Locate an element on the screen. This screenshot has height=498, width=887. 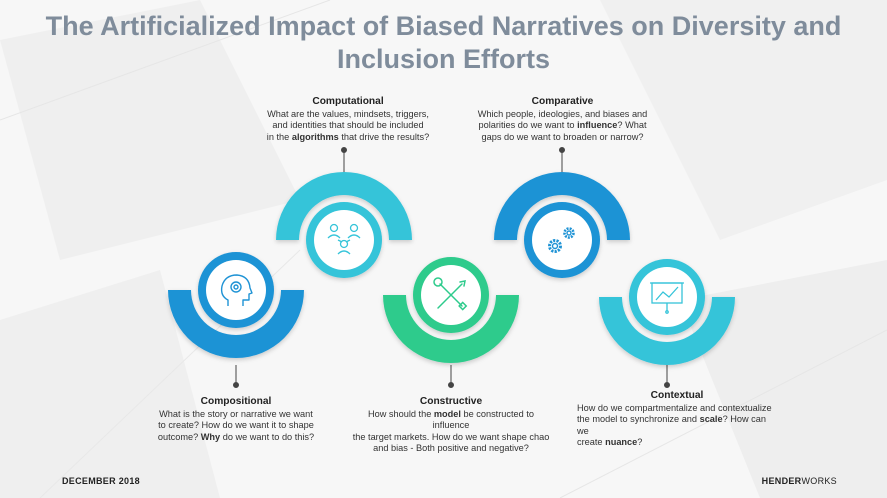
node-comparative is located at coordinates (562, 225).